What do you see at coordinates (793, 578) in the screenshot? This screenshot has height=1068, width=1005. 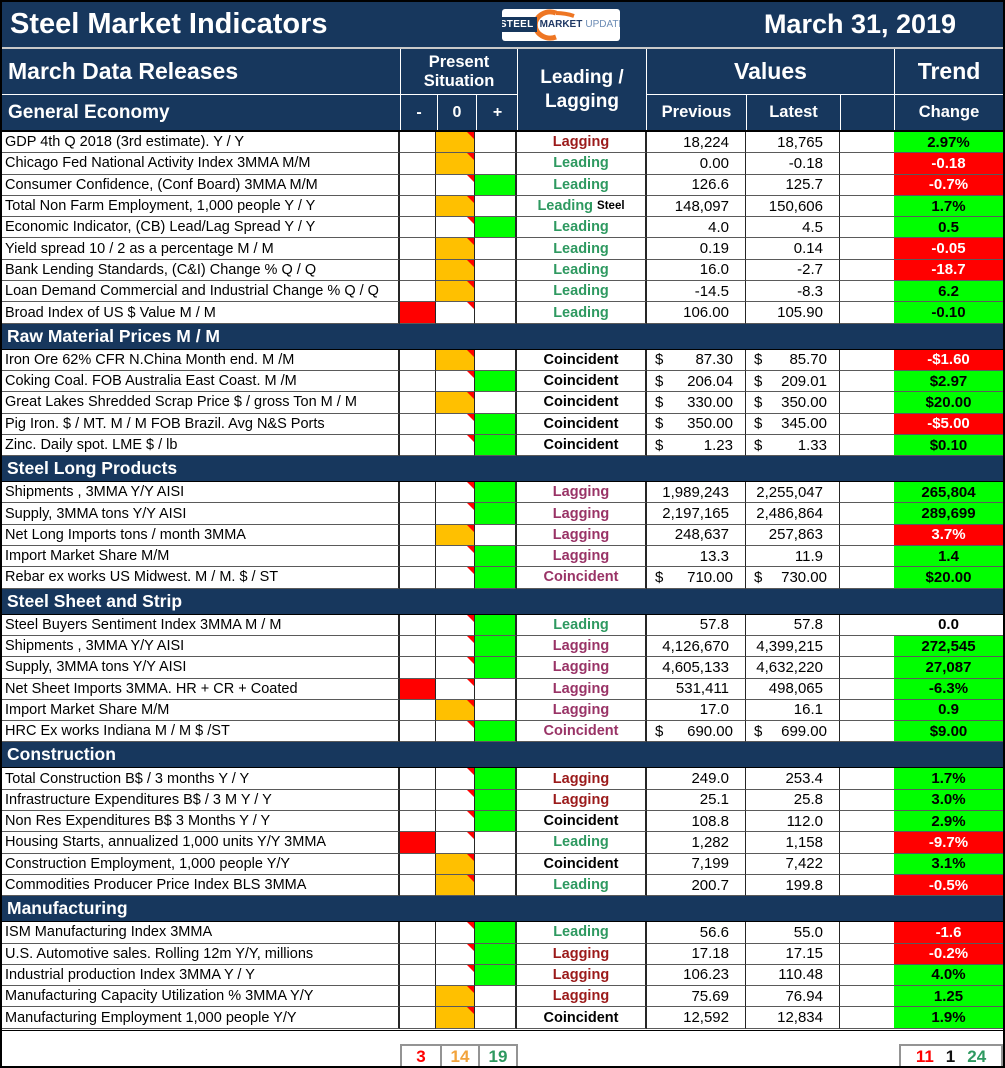 I see `latest-value-cell: $730.00` at bounding box center [793, 578].